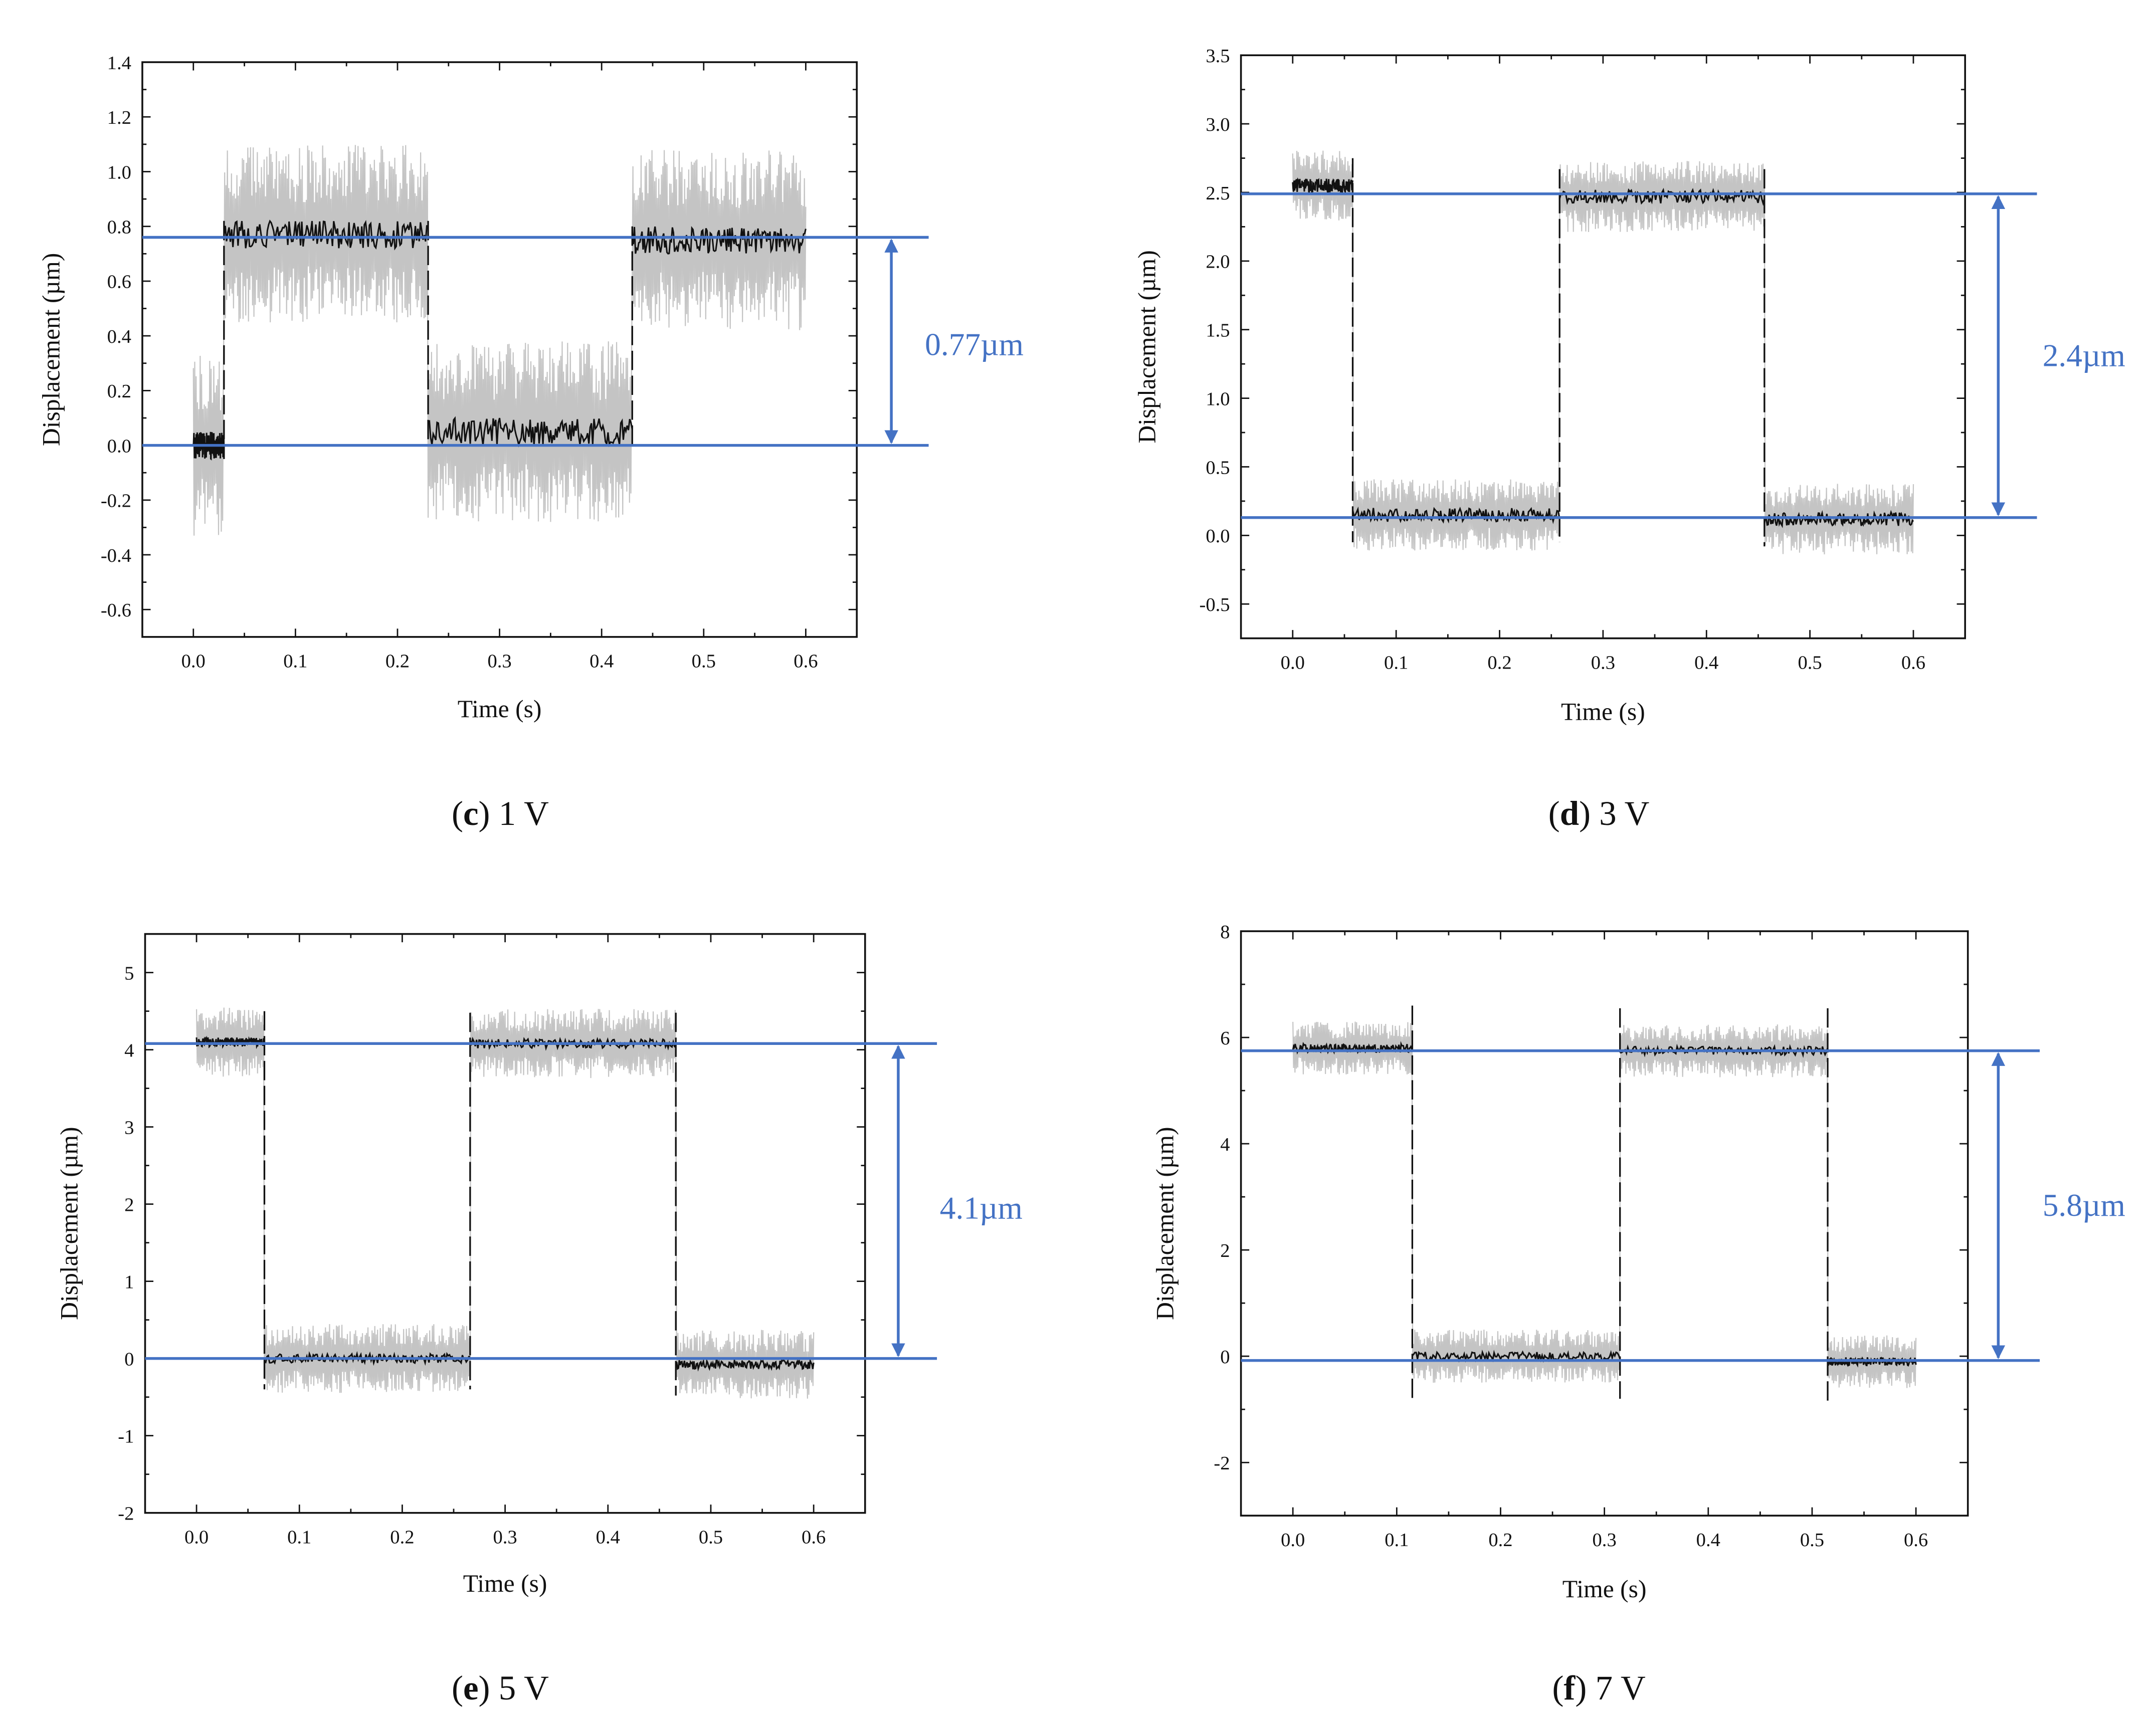 The height and width of the screenshot is (1720, 2156). What do you see at coordinates (119, 63) in the screenshot?
I see `y-tick-label: 1.4` at bounding box center [119, 63].